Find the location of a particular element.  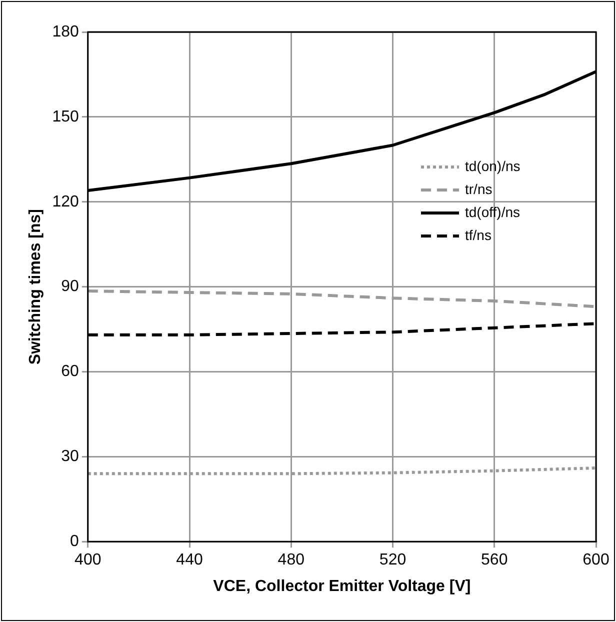

y-tick-label: 120 is located at coordinates (65, 201).